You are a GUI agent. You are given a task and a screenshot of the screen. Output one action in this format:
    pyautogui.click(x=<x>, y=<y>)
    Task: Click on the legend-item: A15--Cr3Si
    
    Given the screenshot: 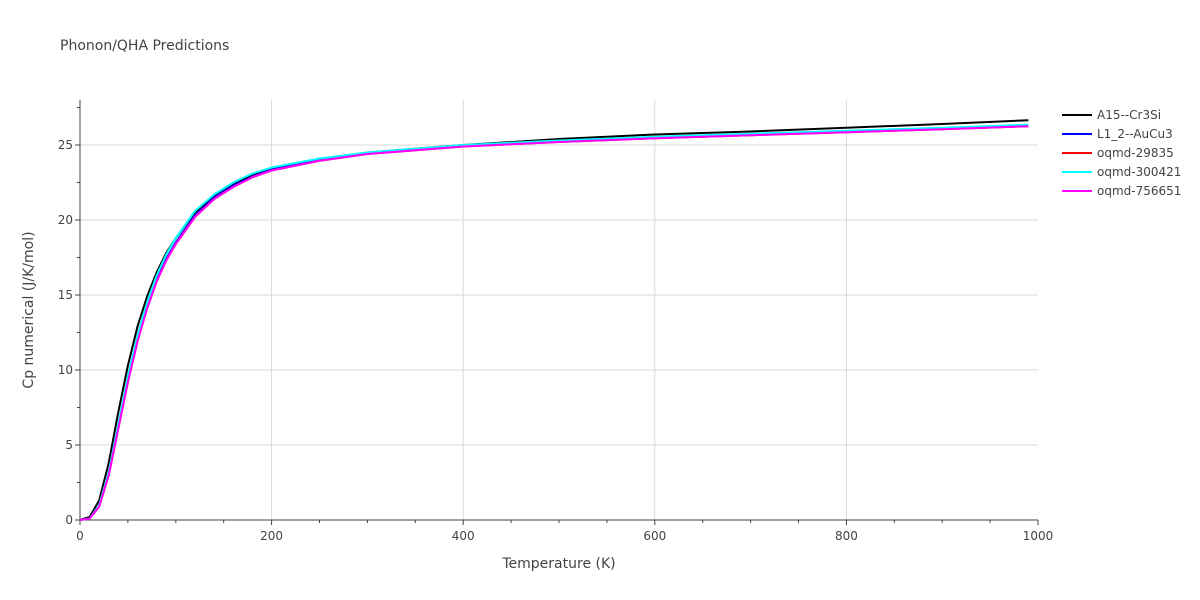 What is the action you would take?
    pyautogui.click(x=1111, y=115)
    